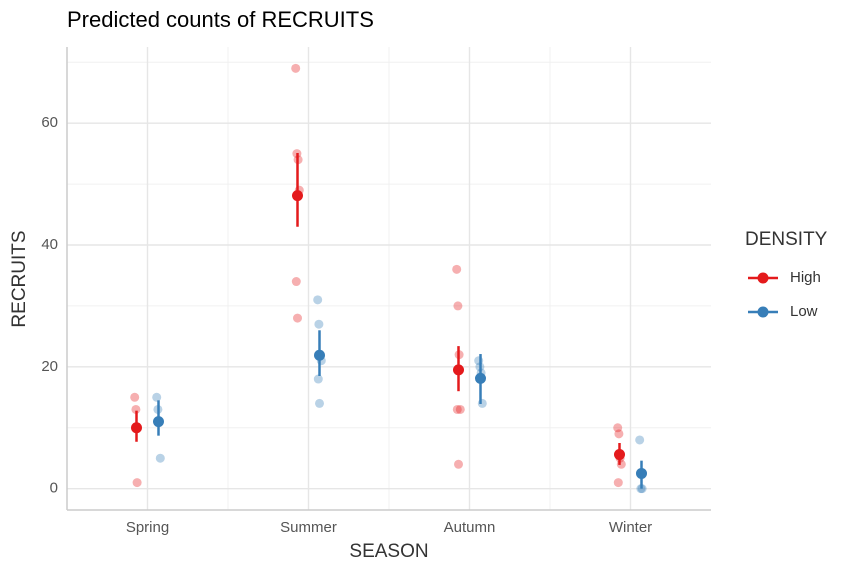  I want to click on x-tick-label: Summer, so click(308, 527).